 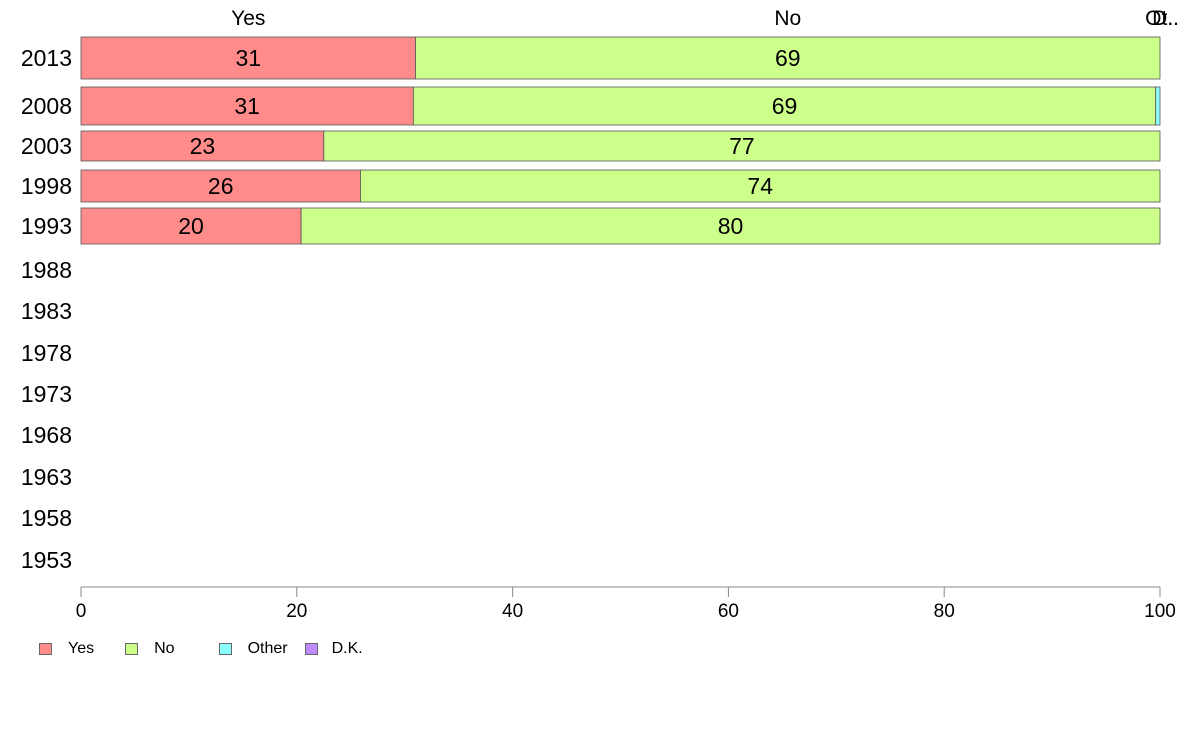 I want to click on category-label-1993: 1993, so click(x=46, y=226).